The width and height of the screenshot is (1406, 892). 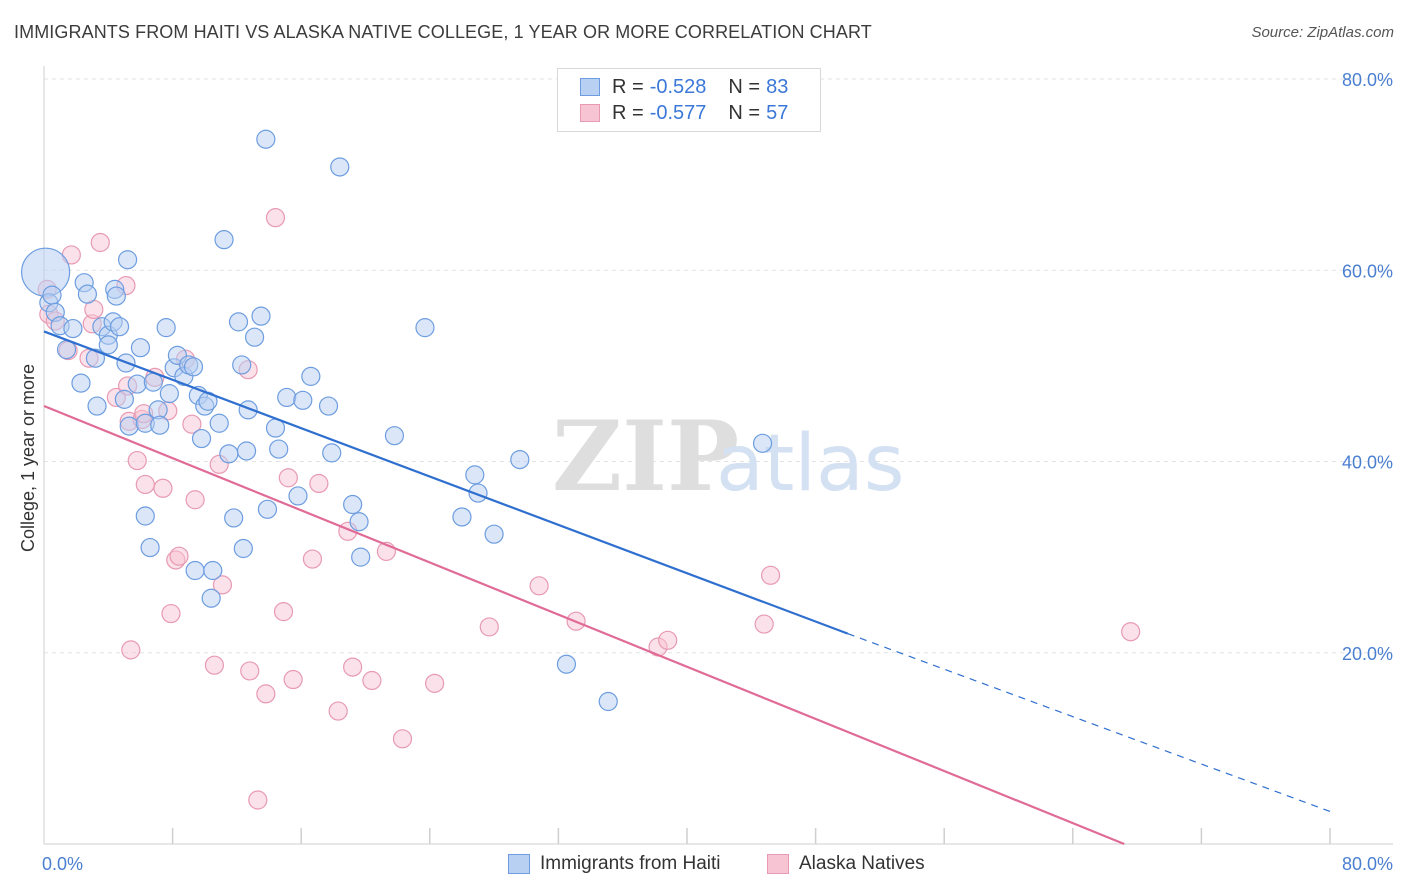 What do you see at coordinates (590, 87) in the screenshot?
I see `legend-swatch-blue` at bounding box center [590, 87].